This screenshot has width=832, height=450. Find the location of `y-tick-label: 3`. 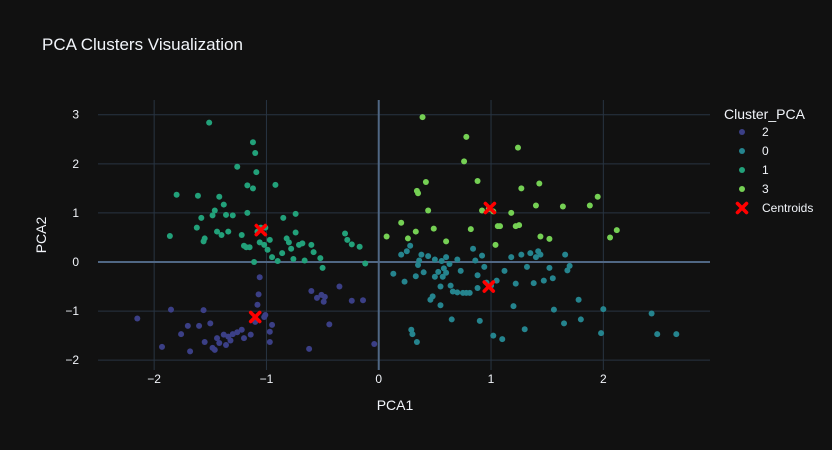

y-tick-label: 3 is located at coordinates (75, 115).